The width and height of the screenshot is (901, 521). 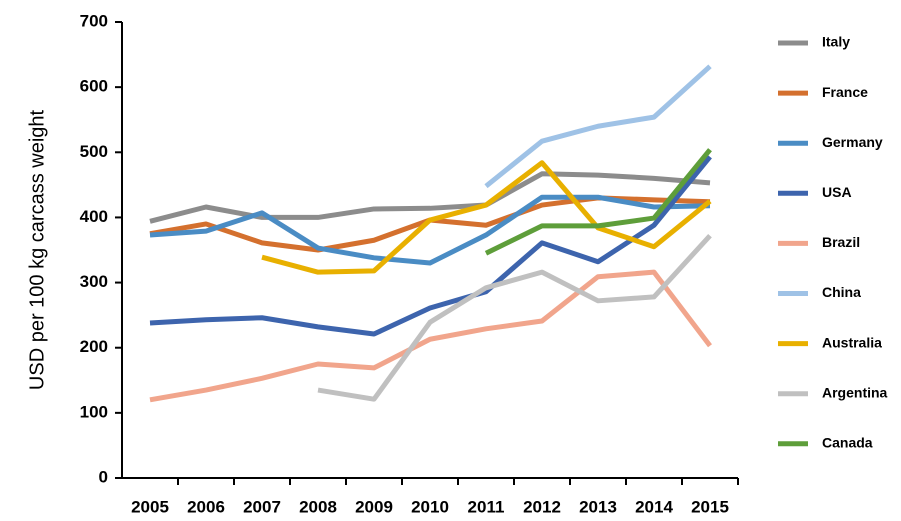 I want to click on y-tick-label: 100, so click(x=94, y=411).